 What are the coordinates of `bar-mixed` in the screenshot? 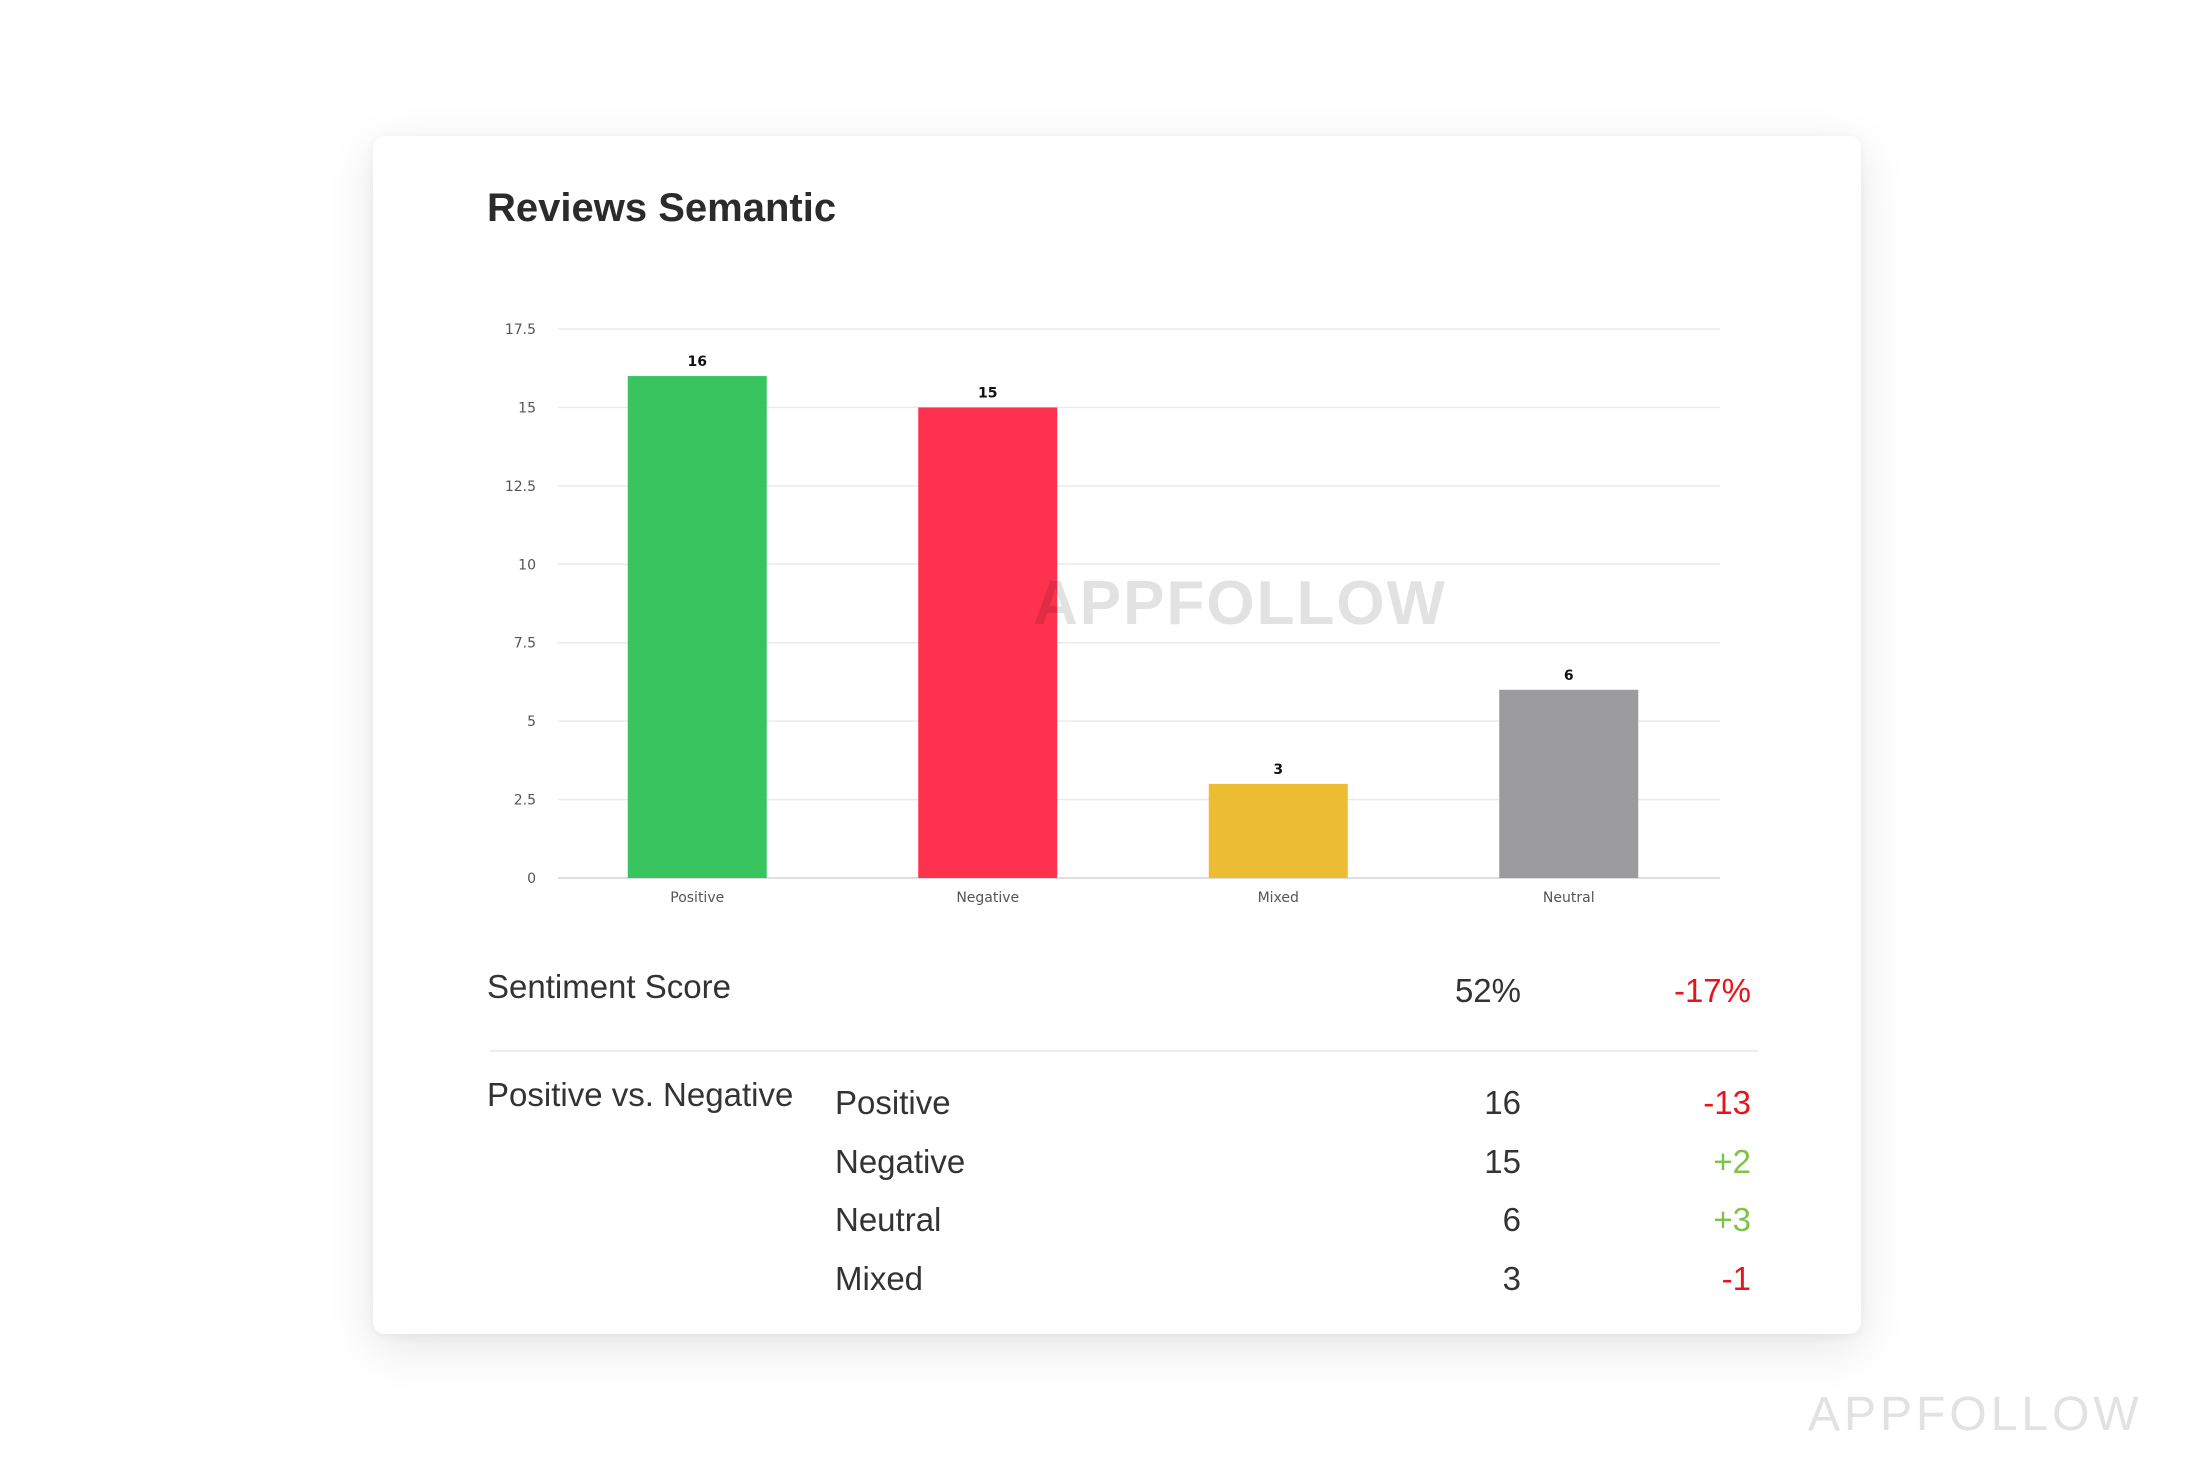 It's located at (1278, 830).